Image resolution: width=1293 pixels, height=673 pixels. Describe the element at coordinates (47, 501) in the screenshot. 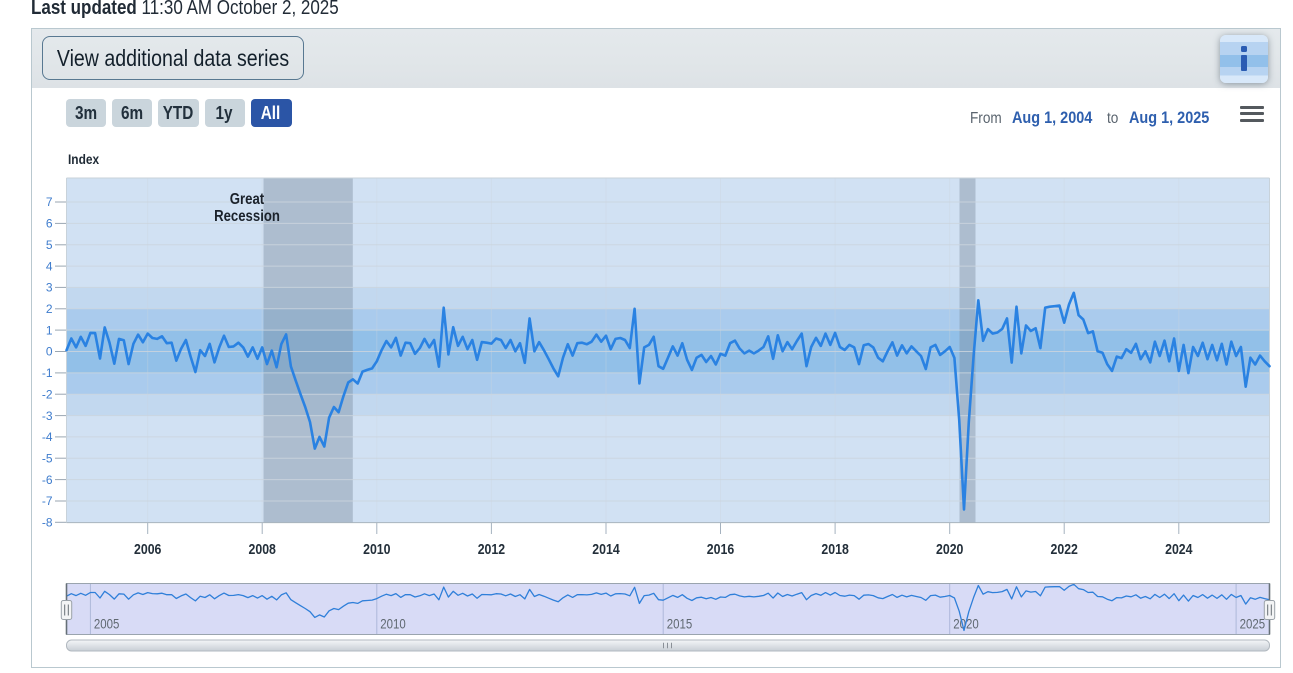

I see `svg-text: -7` at that location.